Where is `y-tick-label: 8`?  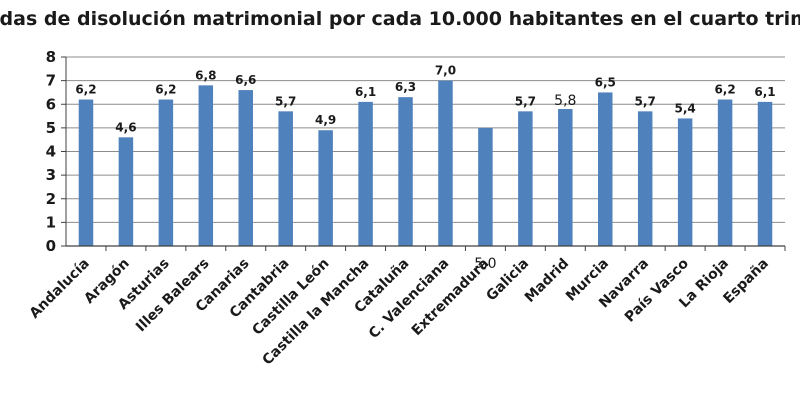 y-tick-label: 8 is located at coordinates (51, 57).